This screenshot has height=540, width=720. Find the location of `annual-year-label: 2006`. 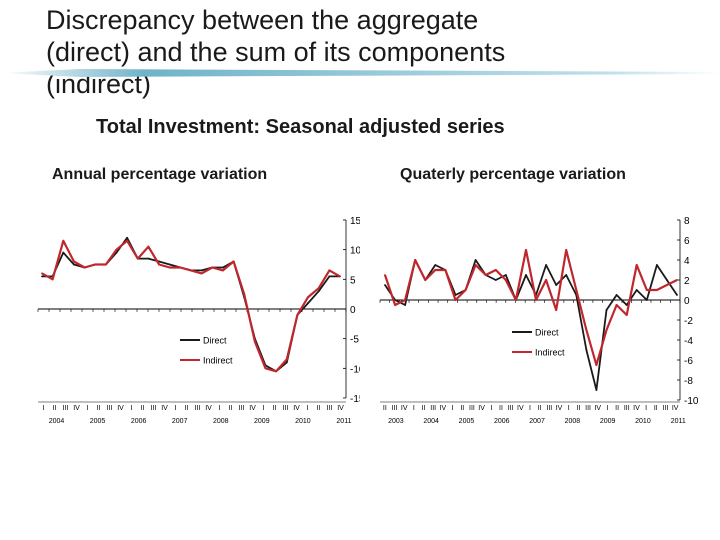

annual-year-label: 2006 is located at coordinates (139, 421).